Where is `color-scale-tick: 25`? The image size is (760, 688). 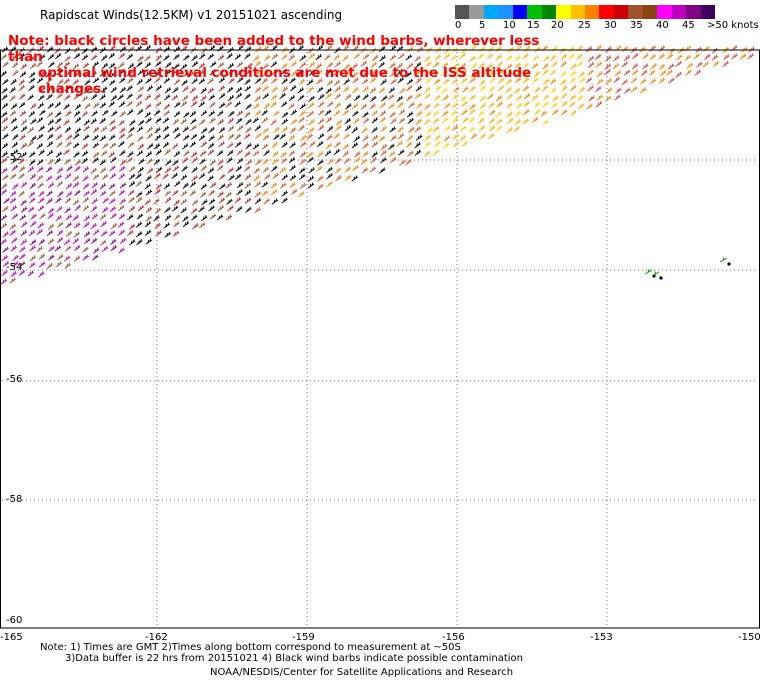 color-scale-tick: 25 is located at coordinates (584, 25).